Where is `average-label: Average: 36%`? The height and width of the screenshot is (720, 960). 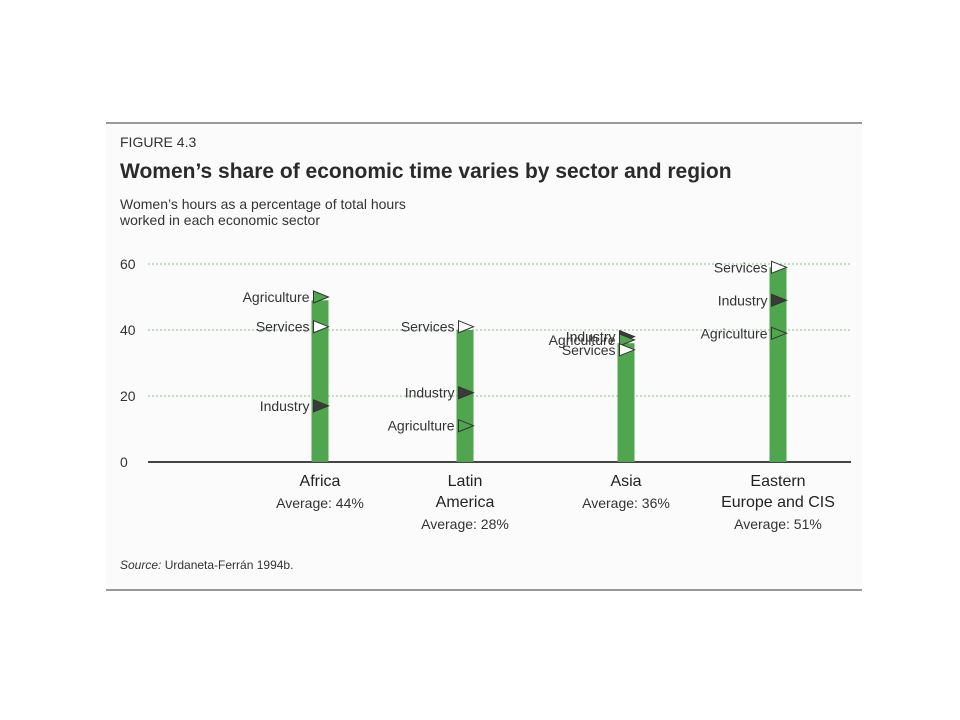
average-label: Average: 36% is located at coordinates (626, 503).